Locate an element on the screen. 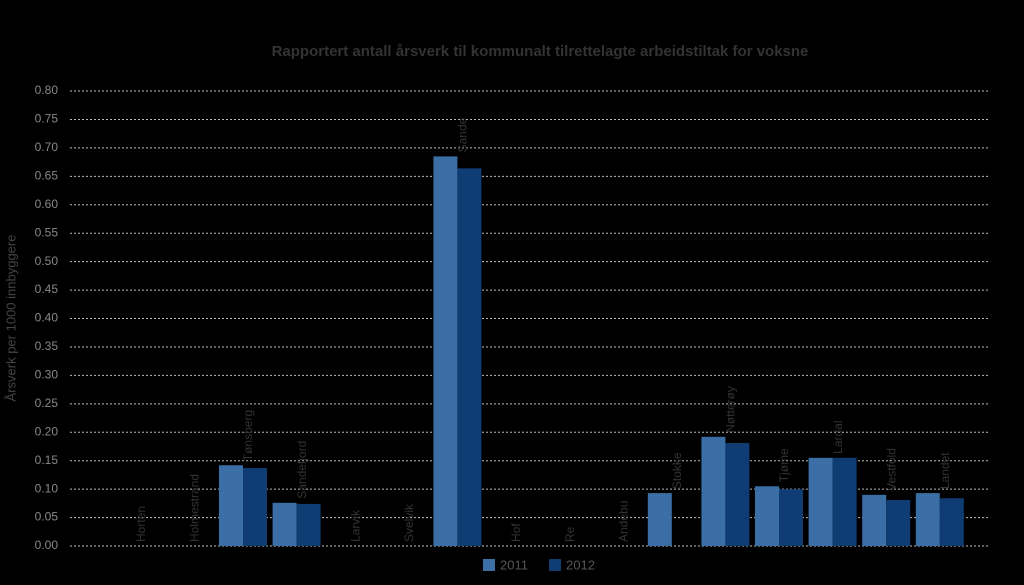 This screenshot has height=585, width=1024. y-tick-label: 0.35 is located at coordinates (47, 346).